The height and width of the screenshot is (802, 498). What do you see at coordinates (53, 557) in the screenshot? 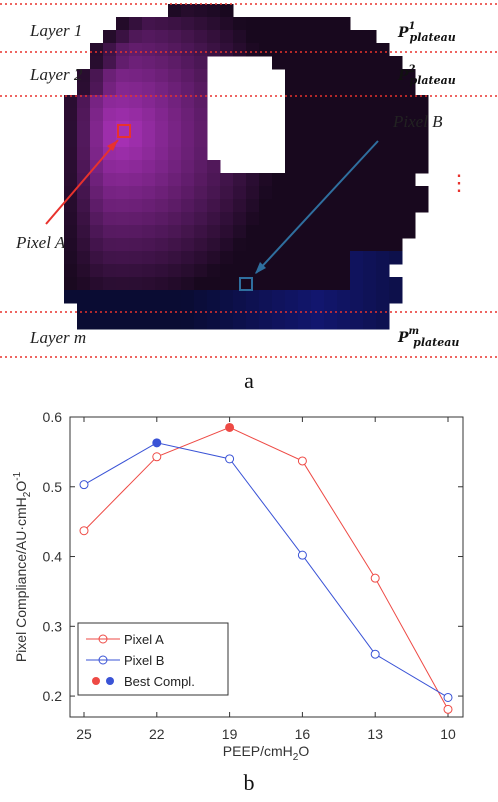
I see `y-tick-label: 0.4` at bounding box center [53, 557].